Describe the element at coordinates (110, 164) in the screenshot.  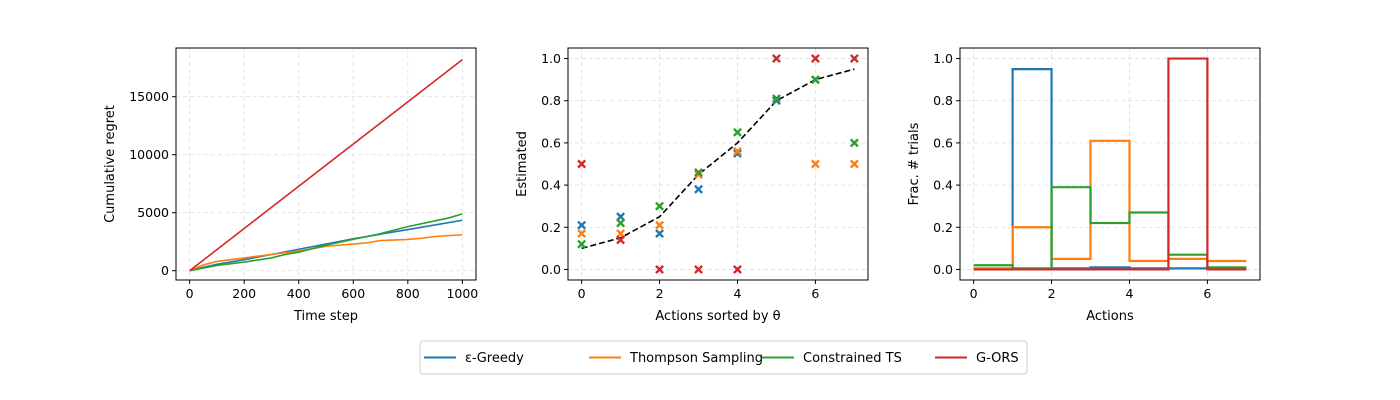
I see `y-axis-label: Cumulative regret` at that location.